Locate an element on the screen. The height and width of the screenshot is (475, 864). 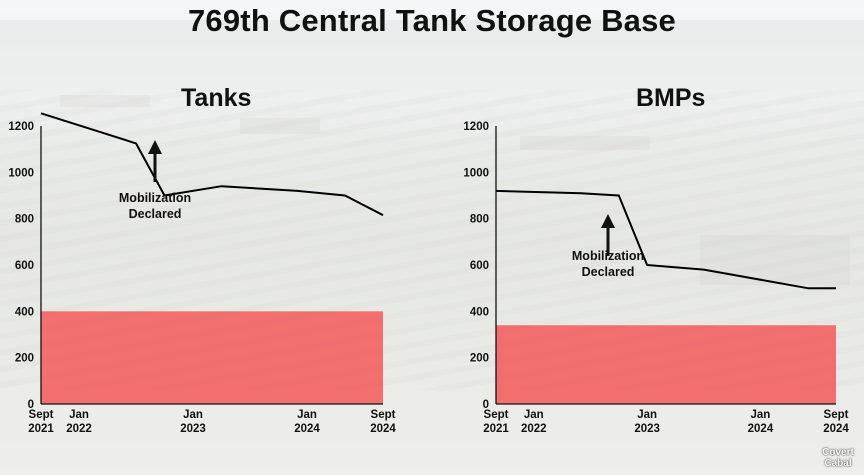
tanks-x-tick-label: 2022 is located at coordinates (79, 429).